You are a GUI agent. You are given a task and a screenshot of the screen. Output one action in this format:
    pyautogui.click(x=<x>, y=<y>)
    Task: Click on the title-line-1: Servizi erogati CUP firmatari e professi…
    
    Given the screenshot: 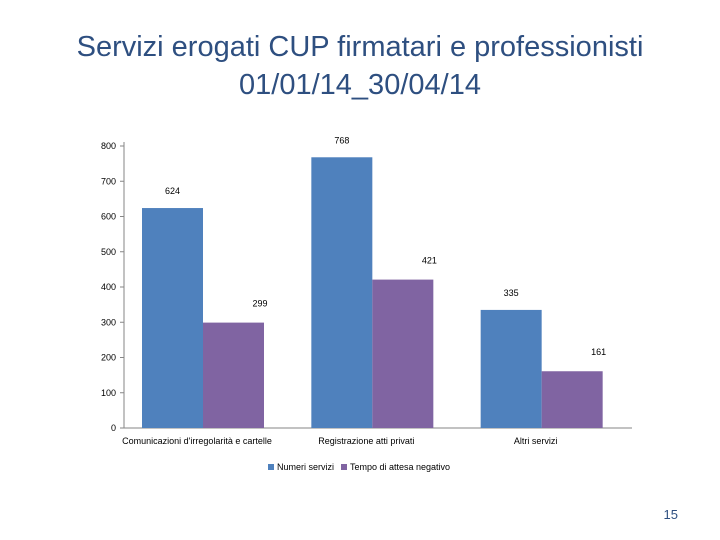 What is the action you would take?
    pyautogui.click(x=360, y=47)
    